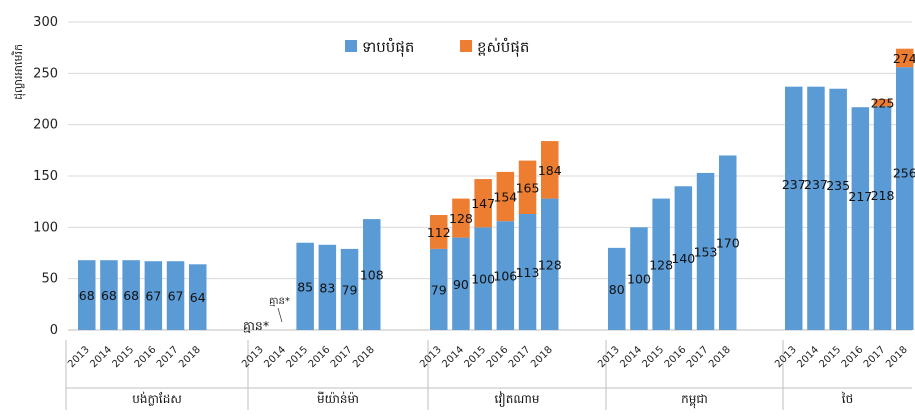 This screenshot has height=418, width=915. I want to click on bar-high-label: 274, so click(904, 58).